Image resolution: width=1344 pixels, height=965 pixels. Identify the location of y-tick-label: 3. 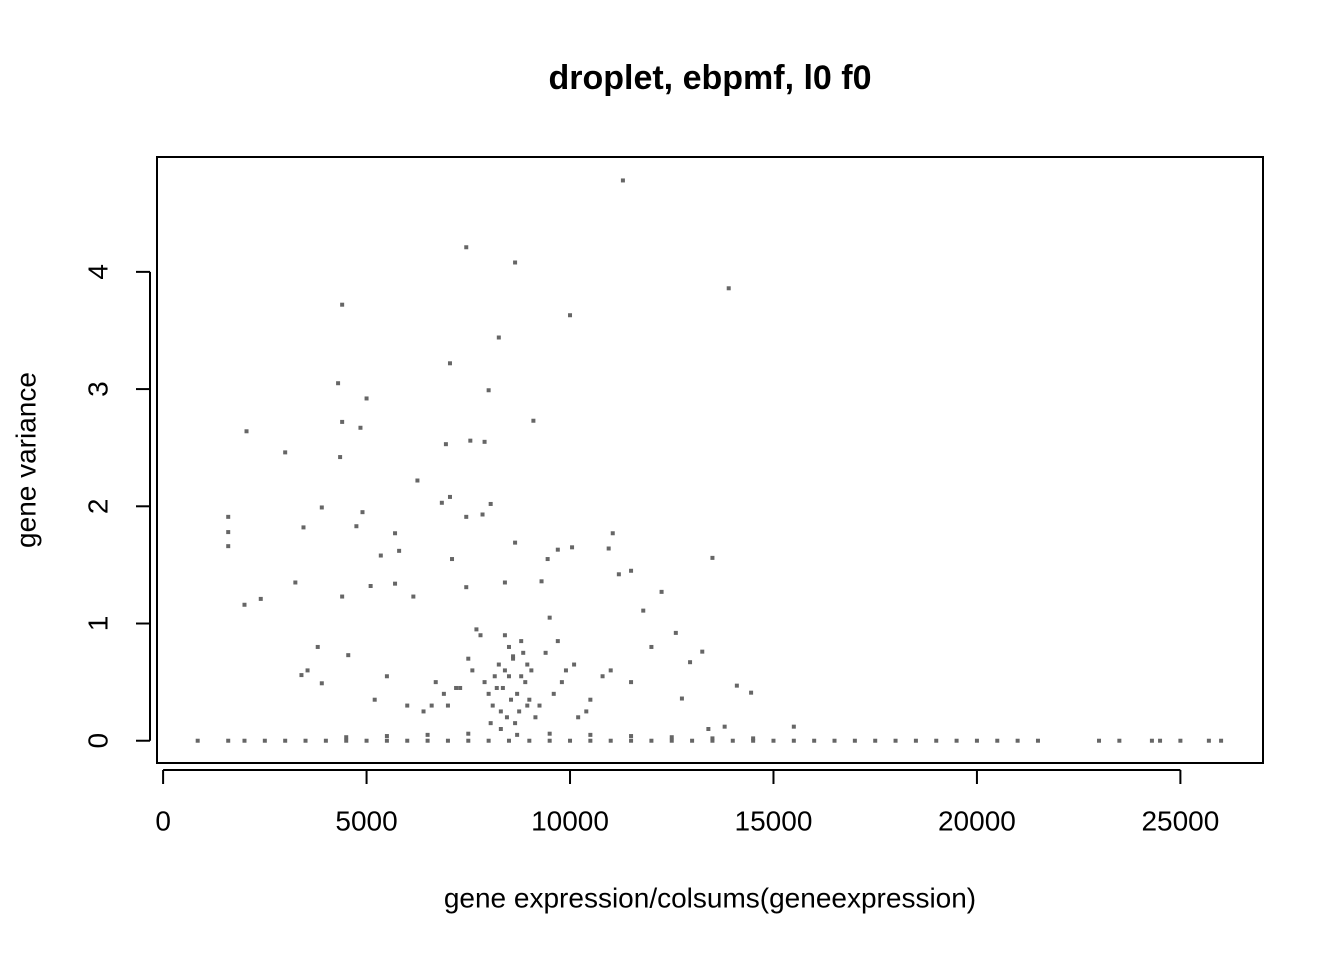
(97, 389).